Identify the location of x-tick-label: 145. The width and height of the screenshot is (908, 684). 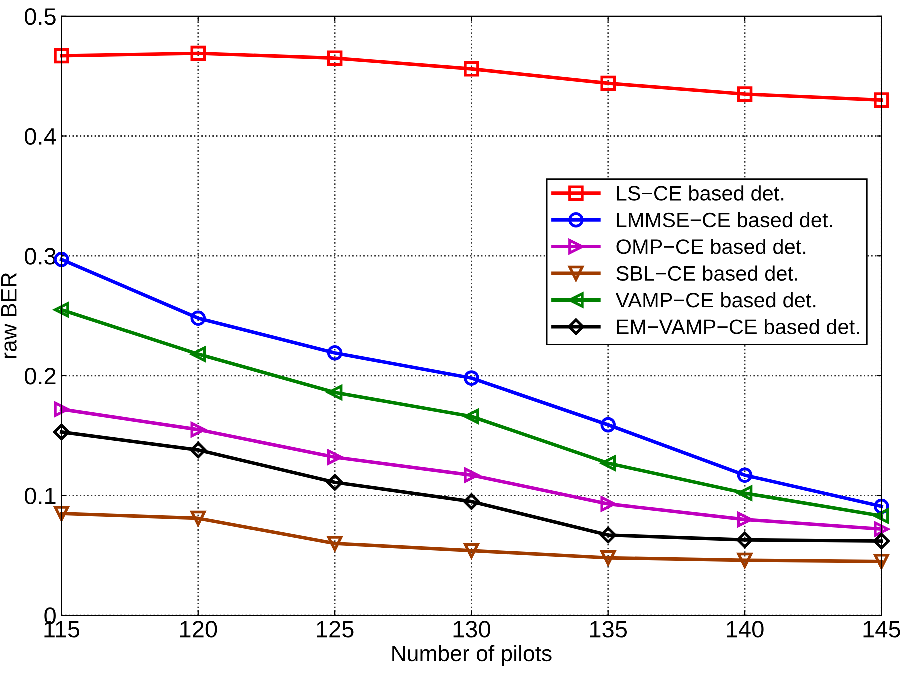
(882, 629).